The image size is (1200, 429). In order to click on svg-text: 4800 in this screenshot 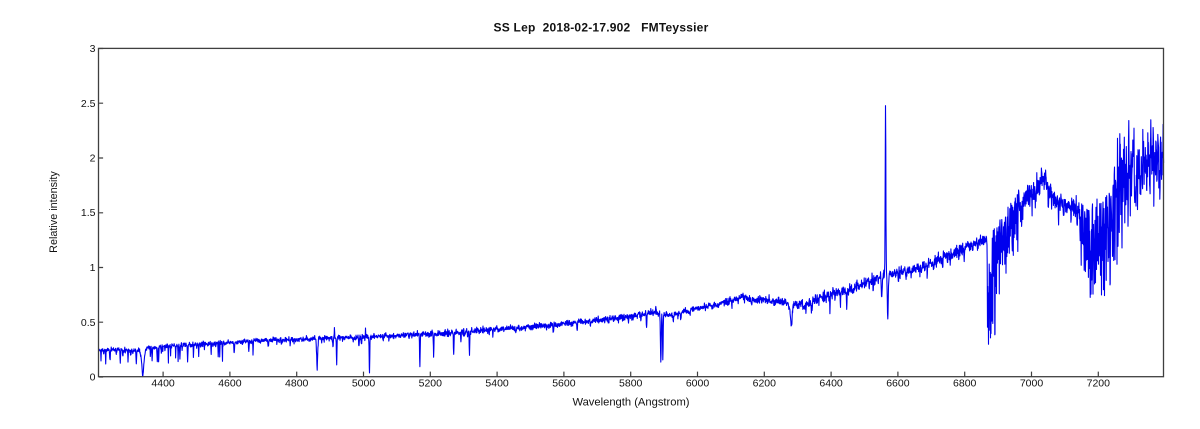, I will do `click(297, 383)`.